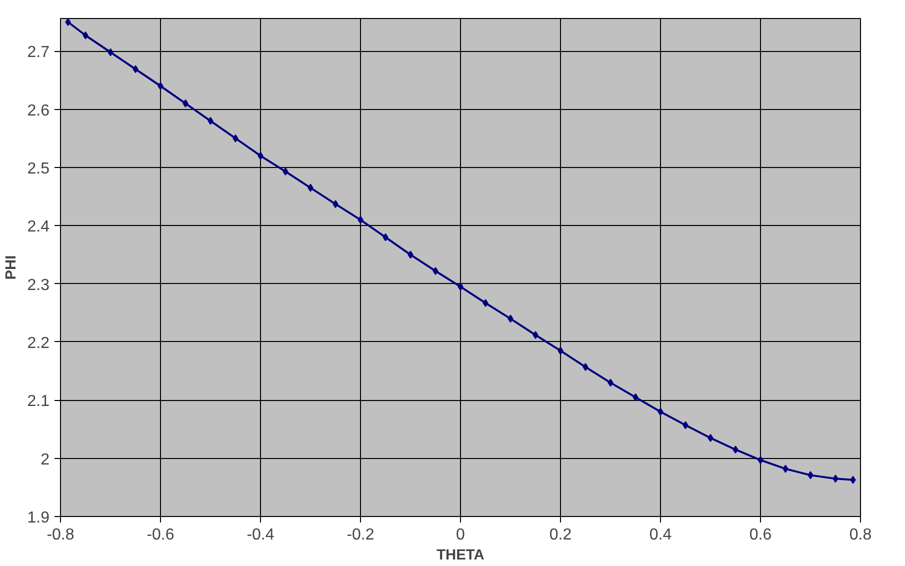  I want to click on x-tick-label: -0.4, so click(260, 535).